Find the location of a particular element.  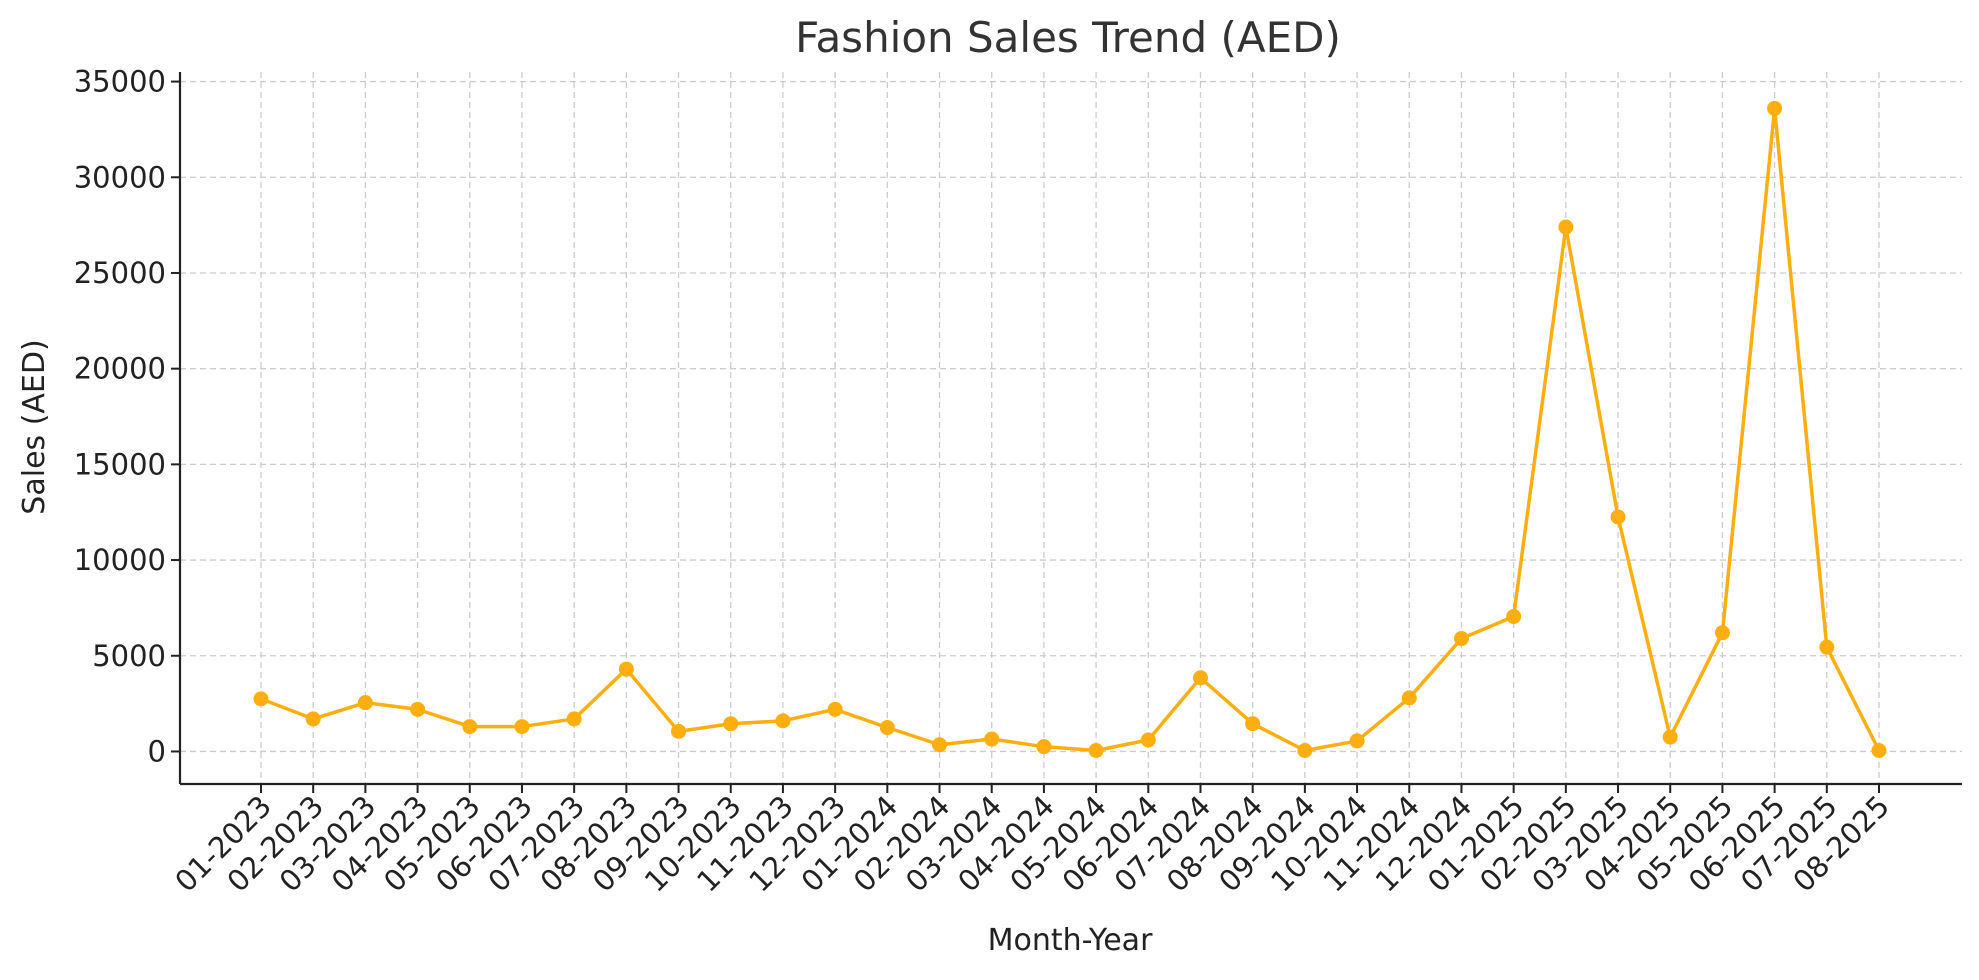

y-tick-label: 5000 is located at coordinates (129, 656).